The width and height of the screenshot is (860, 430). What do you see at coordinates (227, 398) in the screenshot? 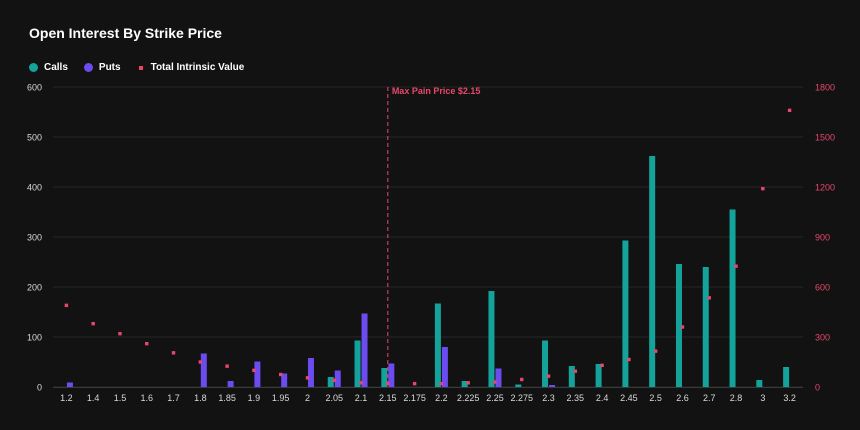
I see `x-axis-tick-label: 1.85` at bounding box center [227, 398].